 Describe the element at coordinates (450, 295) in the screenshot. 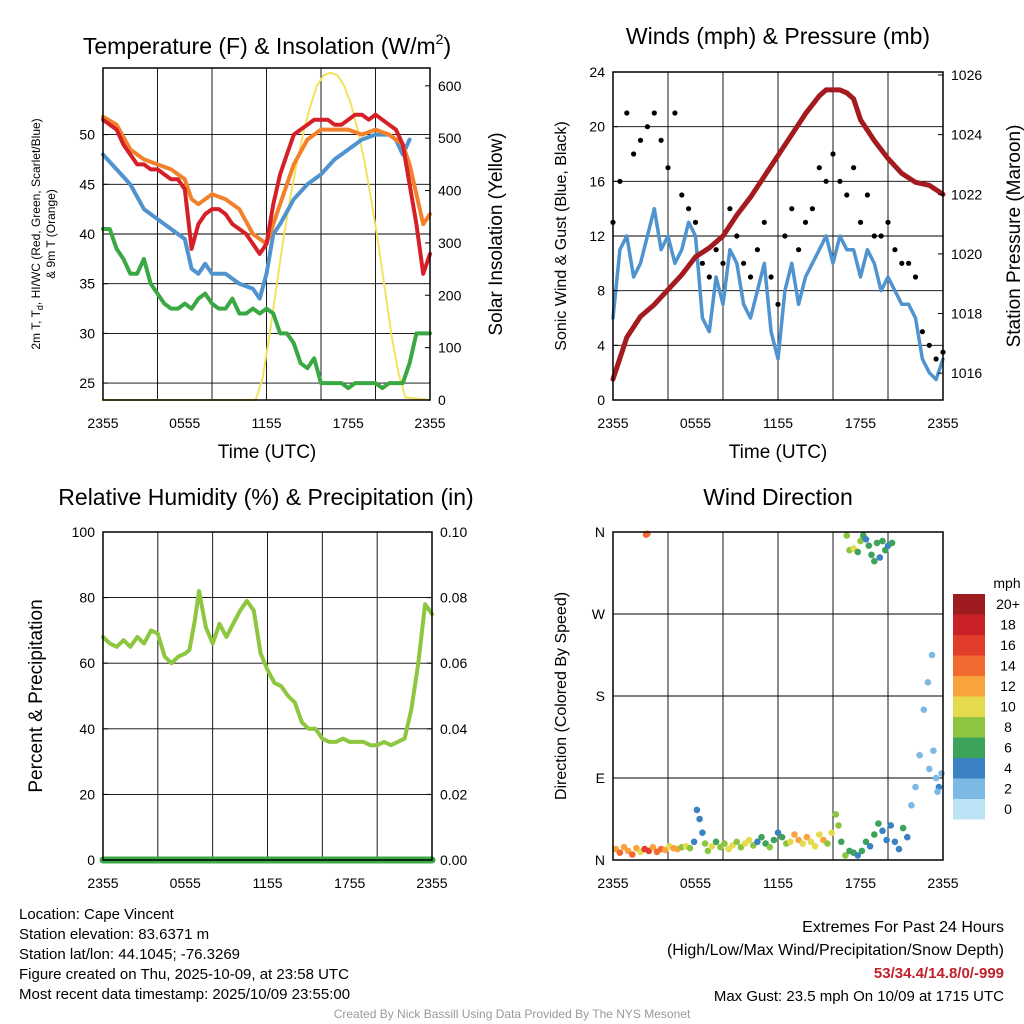

I see `y2-tick-label: 200` at that location.